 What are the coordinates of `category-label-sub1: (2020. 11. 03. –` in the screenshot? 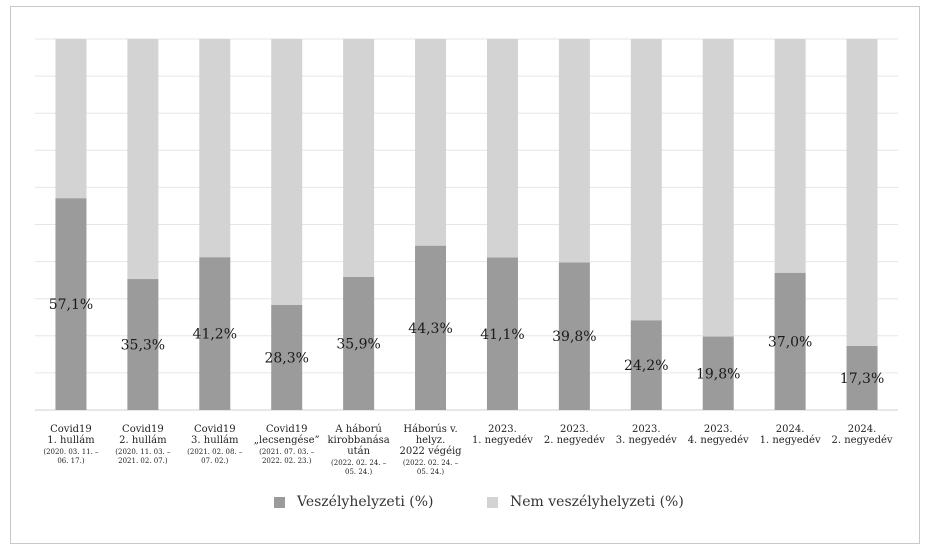 It's located at (143, 452).